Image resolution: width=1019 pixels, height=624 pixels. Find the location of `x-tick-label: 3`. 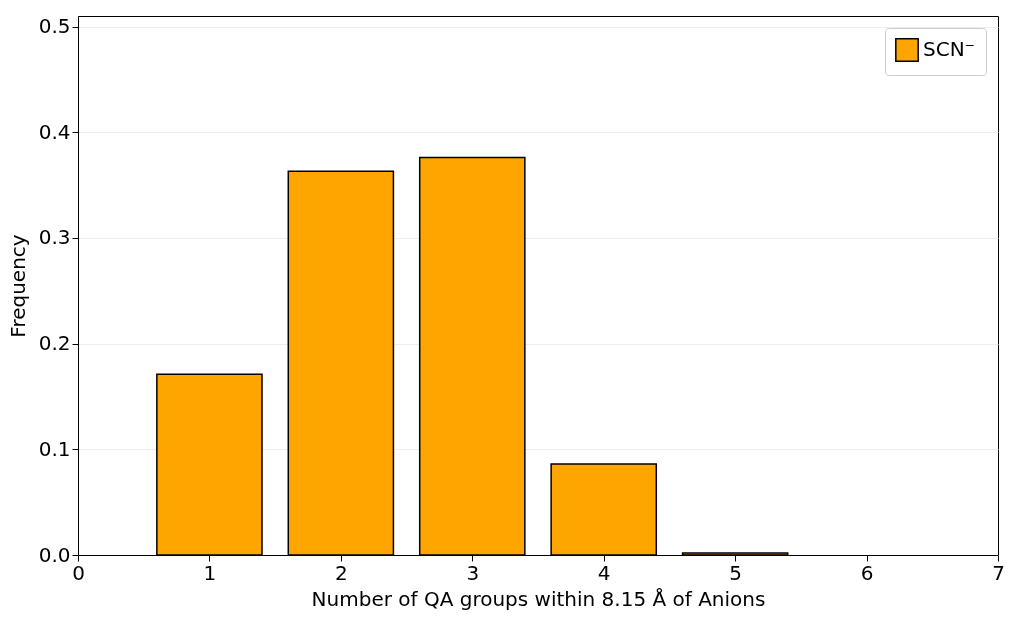

x-tick-label: 3 is located at coordinates (473, 572).